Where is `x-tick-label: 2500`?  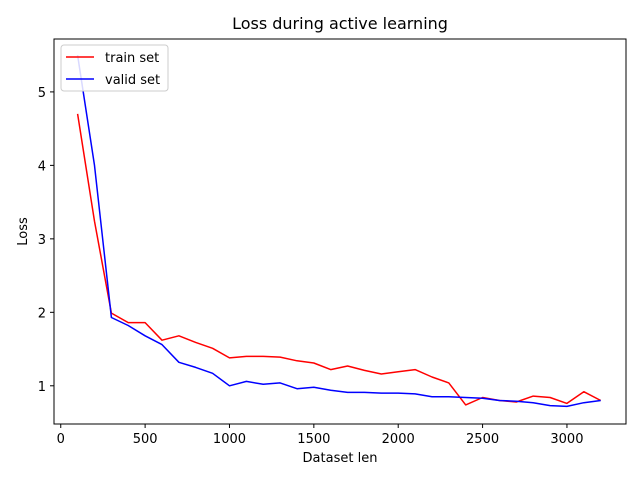 x-tick-label: 2500 is located at coordinates (482, 439).